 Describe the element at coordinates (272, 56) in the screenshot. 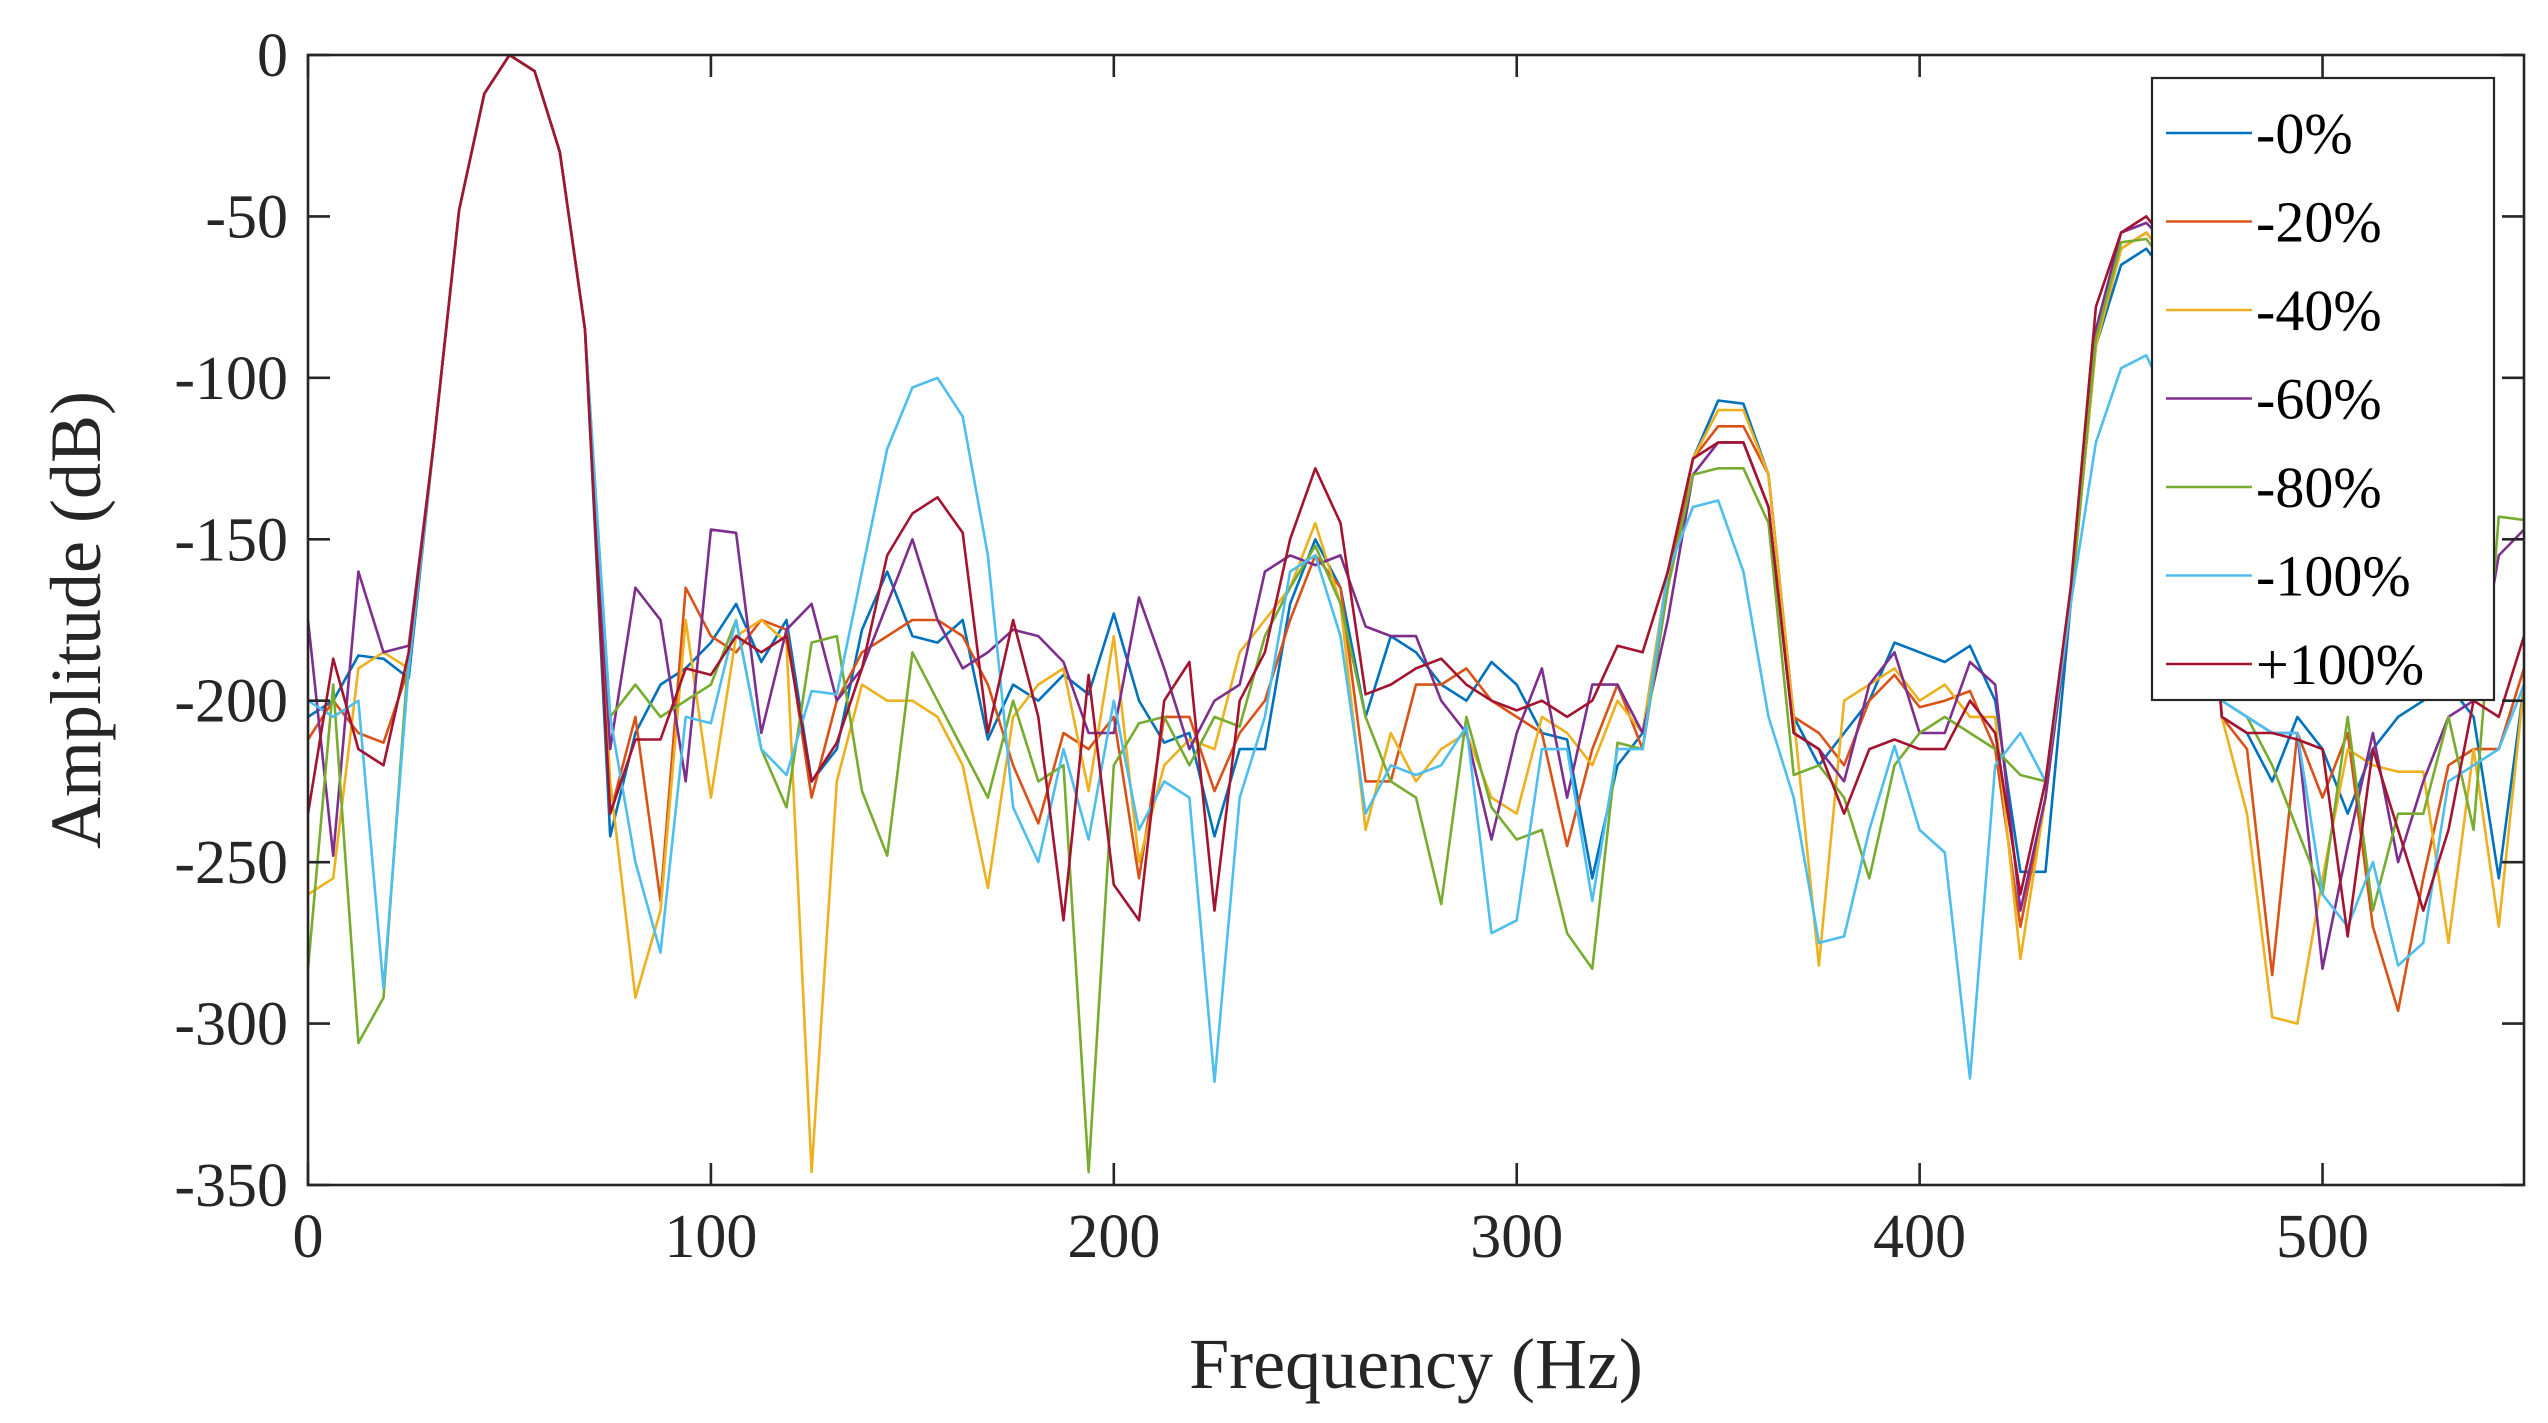

I see `y-tick-label: 0` at that location.